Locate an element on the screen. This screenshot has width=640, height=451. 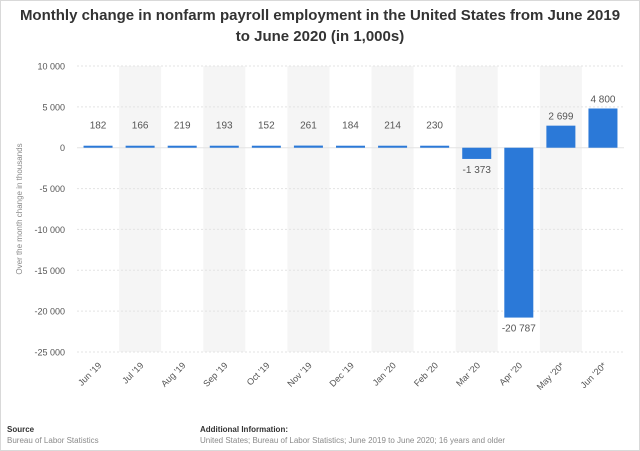
x-tick-label: Nov '19 is located at coordinates (299, 374).